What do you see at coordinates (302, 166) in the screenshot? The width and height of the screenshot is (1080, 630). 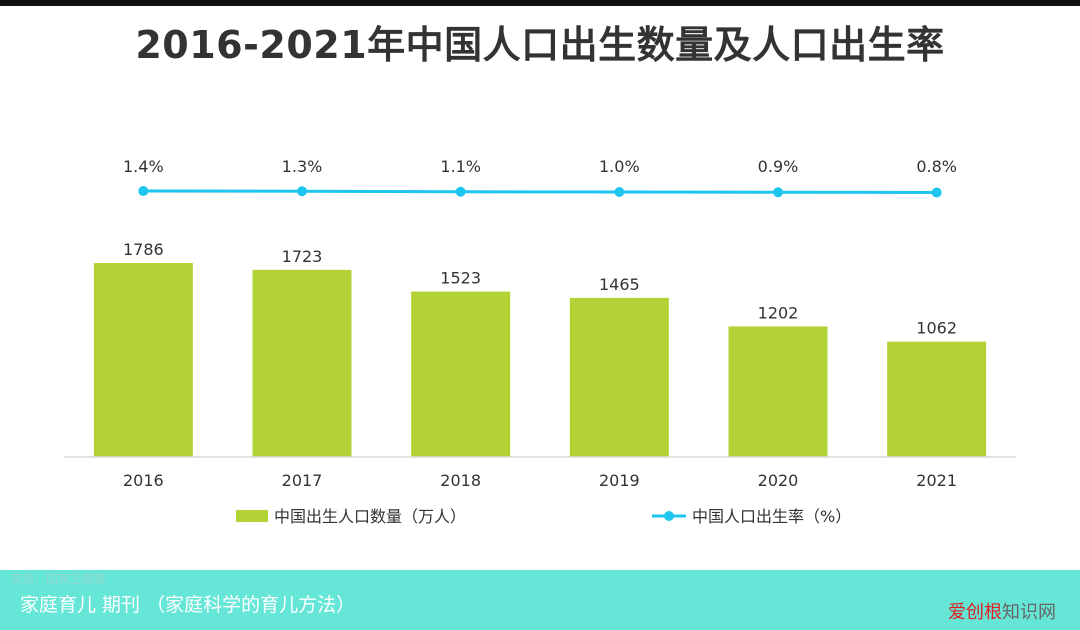 I see `rate-value-label: 1.3%` at bounding box center [302, 166].